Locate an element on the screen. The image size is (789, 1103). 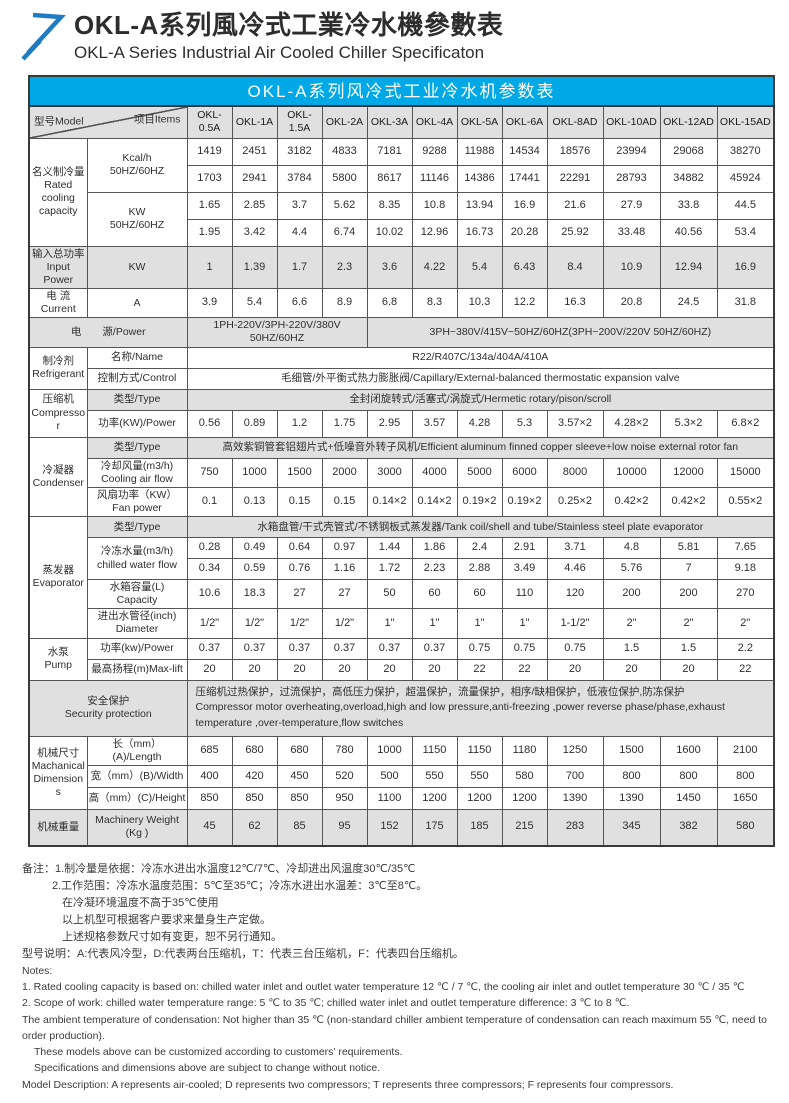
model-header-cell: OKL-10AD is located at coordinates (631, 122).